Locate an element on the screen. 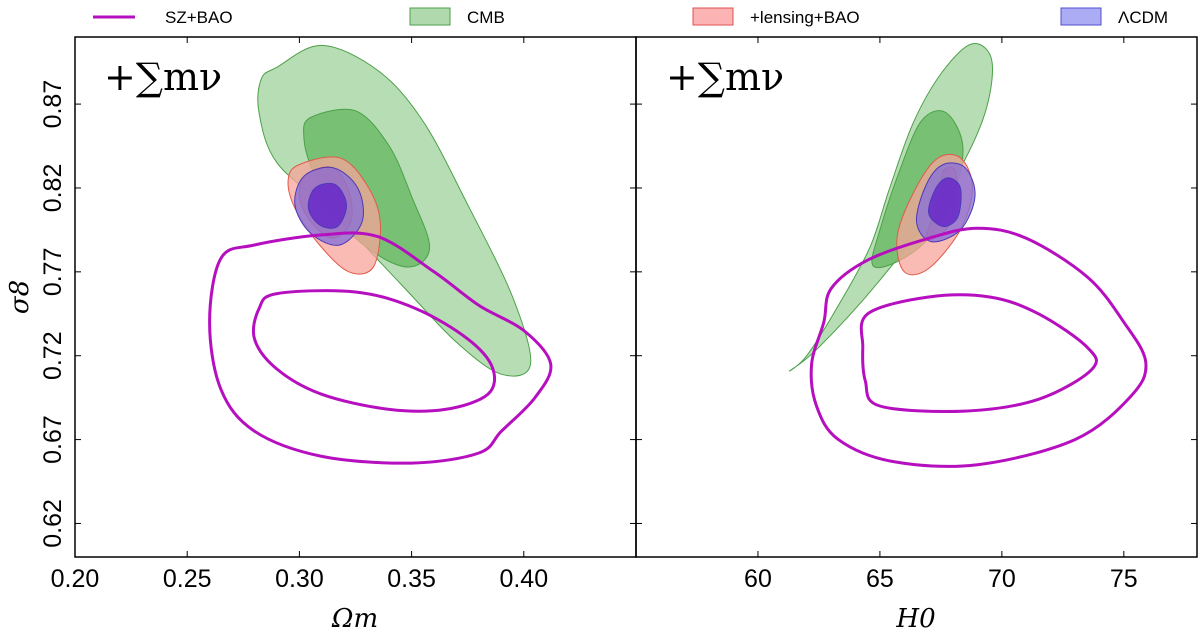 The width and height of the screenshot is (1200, 638). left-x-tick-label: 0.20 is located at coordinates (75, 579).